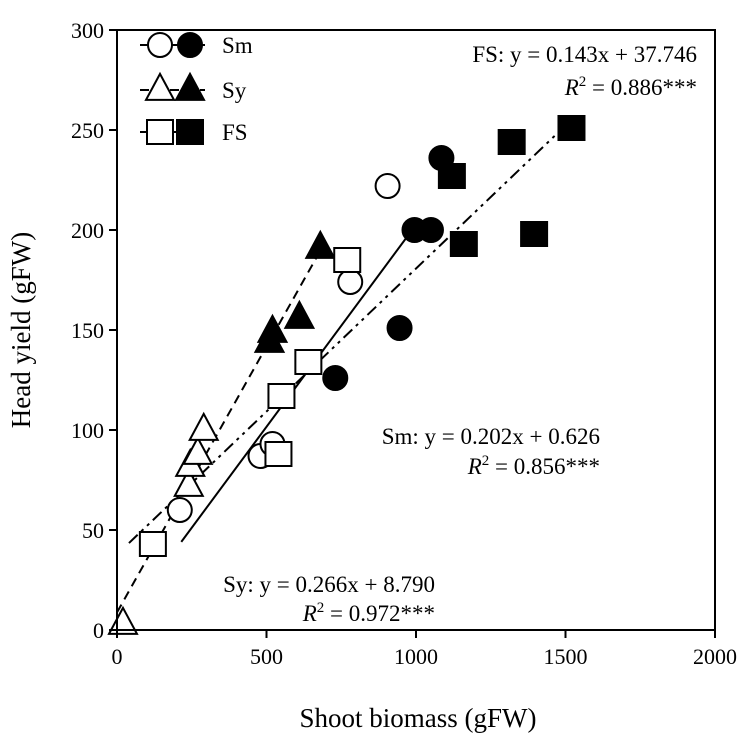 This screenshot has width=749, height=740. What do you see at coordinates (160, 132) in the screenshot?
I see `legend-fs-open-marker` at bounding box center [160, 132].